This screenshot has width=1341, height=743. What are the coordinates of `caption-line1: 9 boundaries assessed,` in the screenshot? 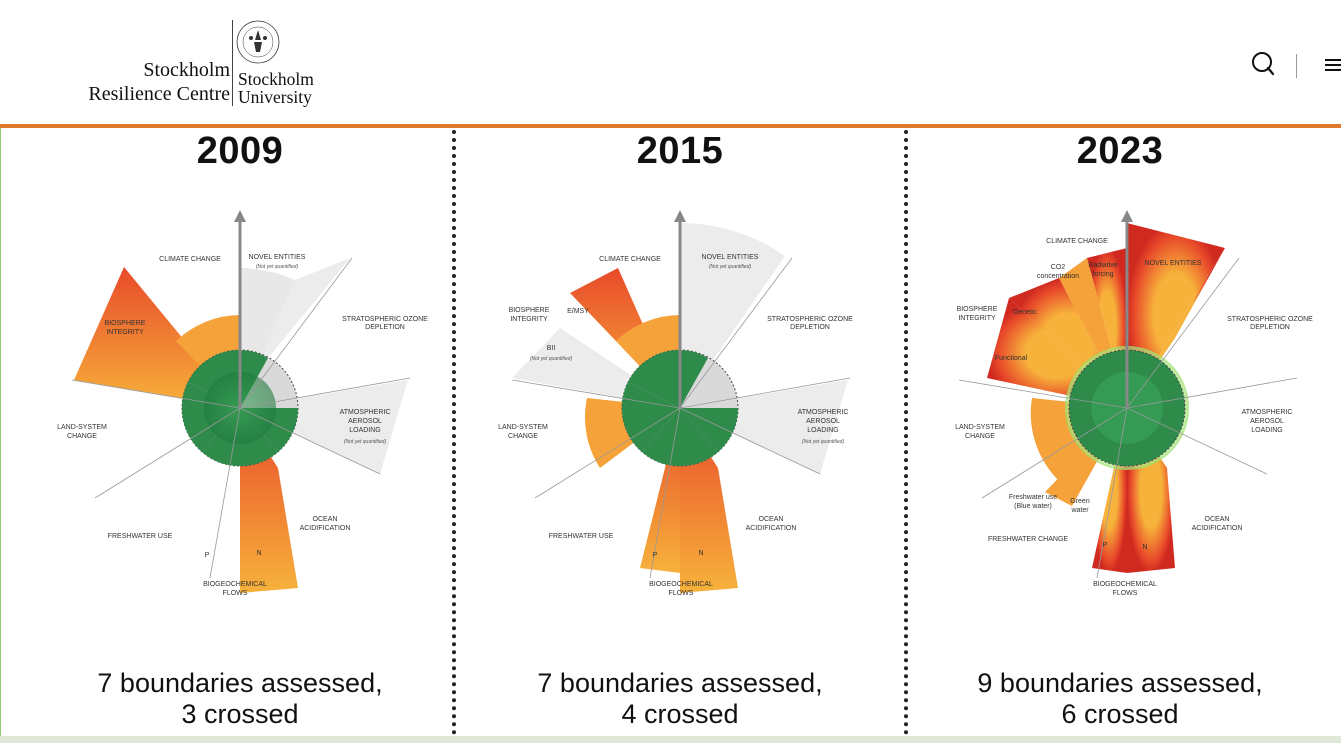 It's located at (1120, 683).